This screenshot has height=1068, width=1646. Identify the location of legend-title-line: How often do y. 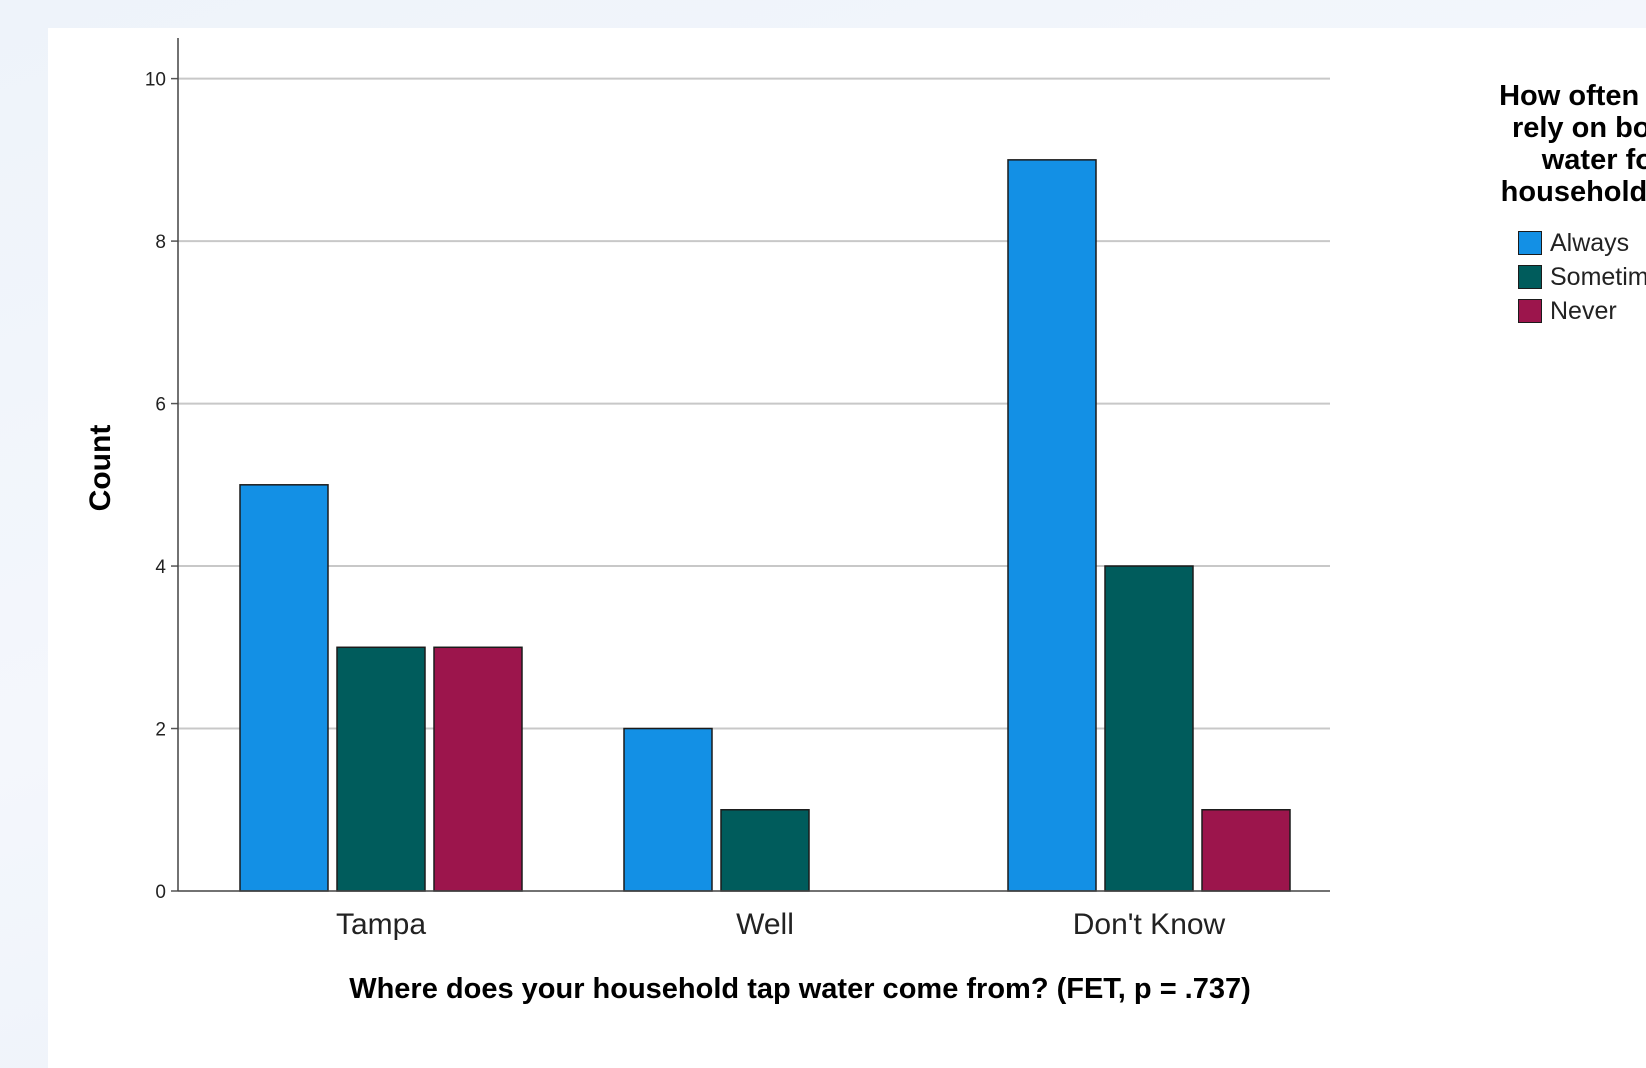
(1572, 96).